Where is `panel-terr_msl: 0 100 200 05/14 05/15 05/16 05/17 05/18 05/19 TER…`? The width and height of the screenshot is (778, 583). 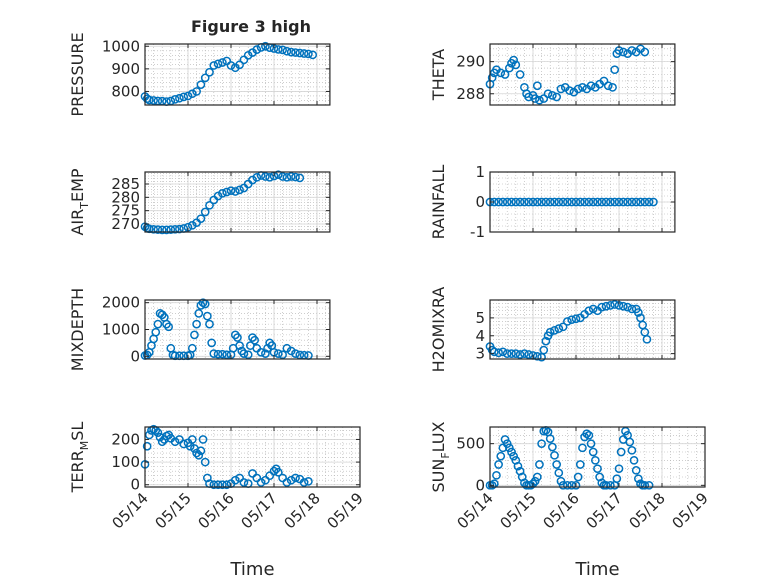 panel-terr_msl: 0 100 200 05/14 05/15 05/16 05/17 05/18 05/19 TER… is located at coordinates (217, 501).